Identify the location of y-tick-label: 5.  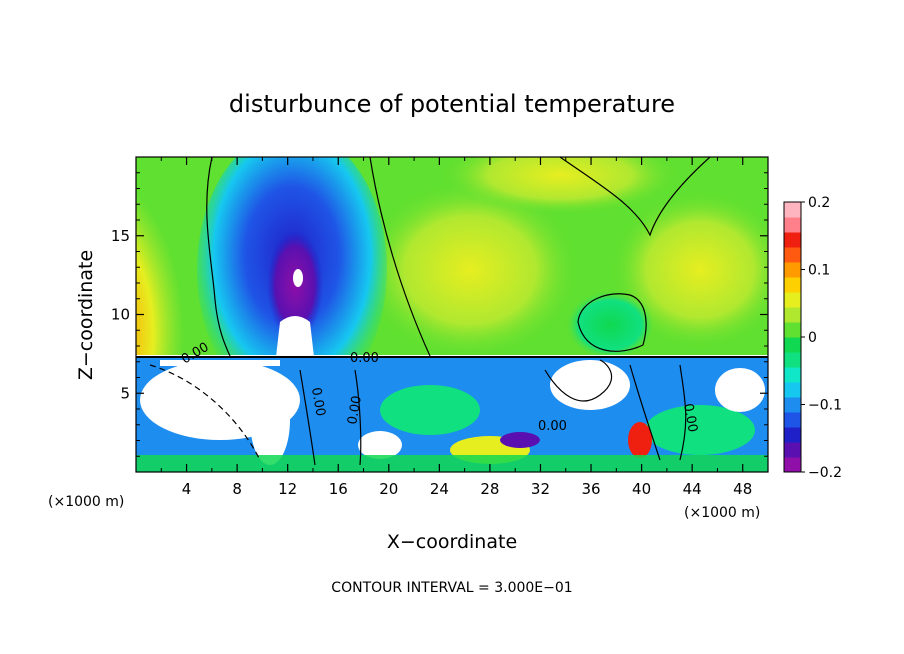
(125, 393).